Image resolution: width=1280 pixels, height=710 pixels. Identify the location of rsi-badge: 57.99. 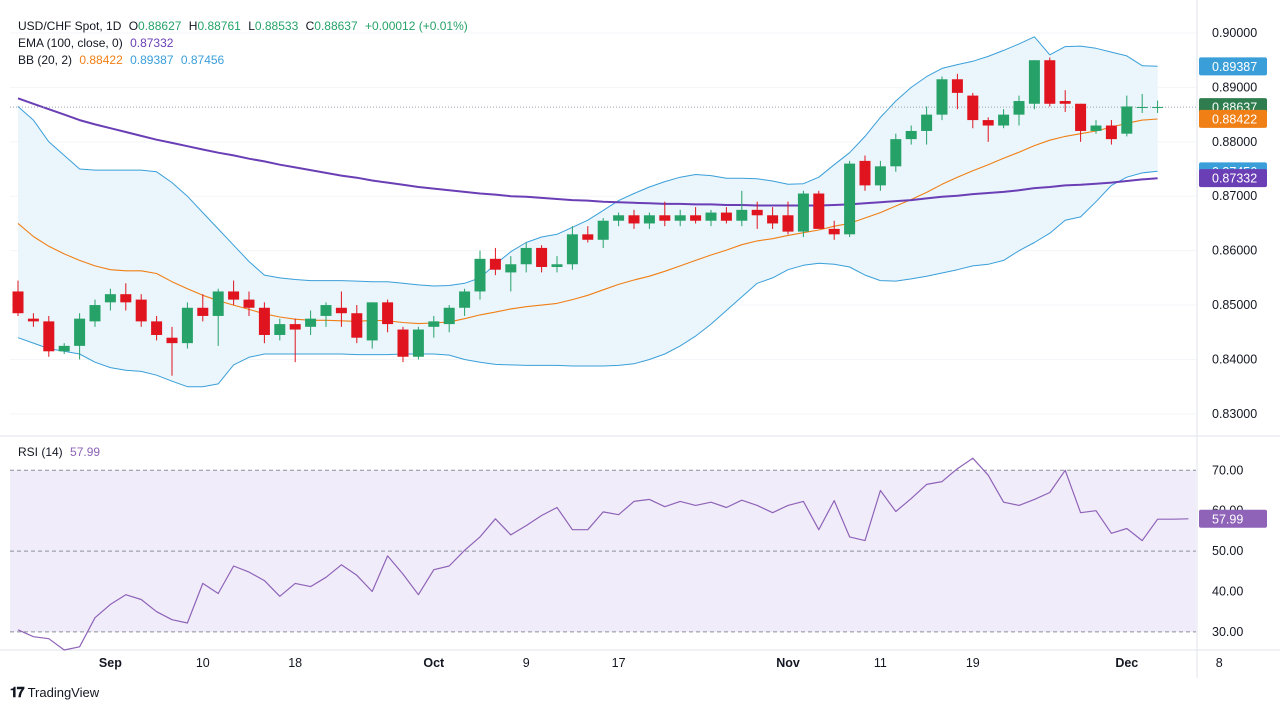
(1233, 518).